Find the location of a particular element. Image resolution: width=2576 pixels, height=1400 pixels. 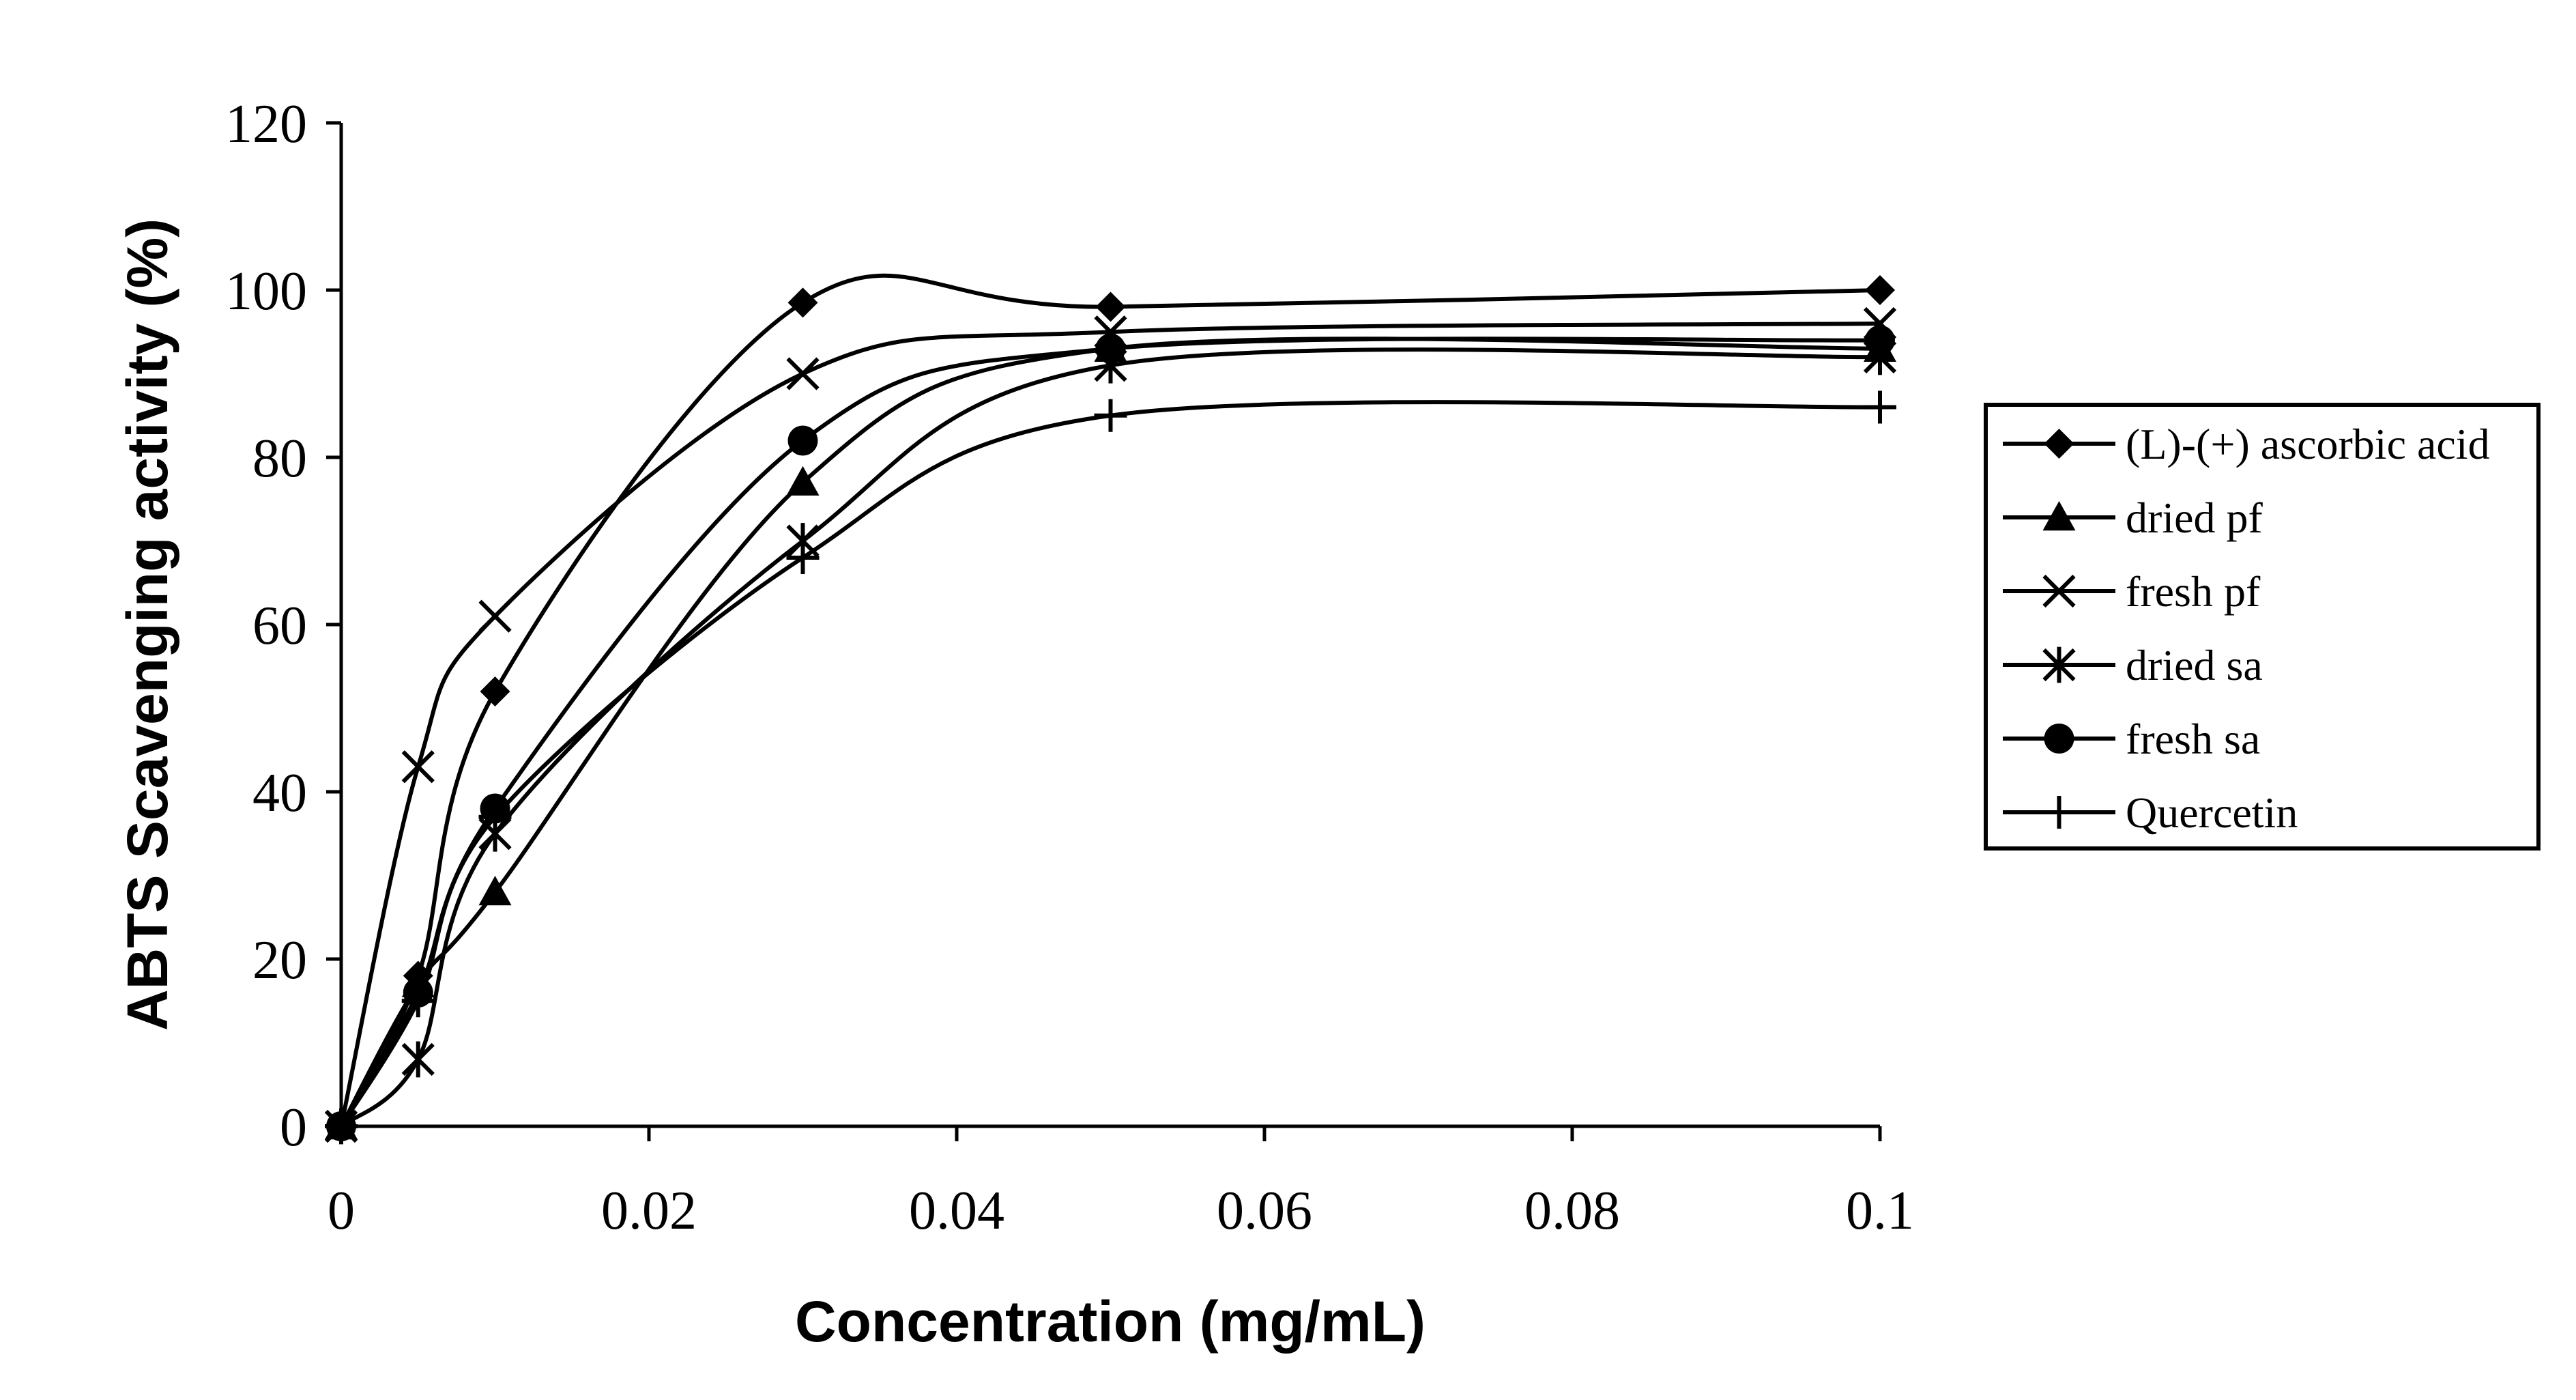

x-tick-label: 0.08 is located at coordinates (1572, 1211).